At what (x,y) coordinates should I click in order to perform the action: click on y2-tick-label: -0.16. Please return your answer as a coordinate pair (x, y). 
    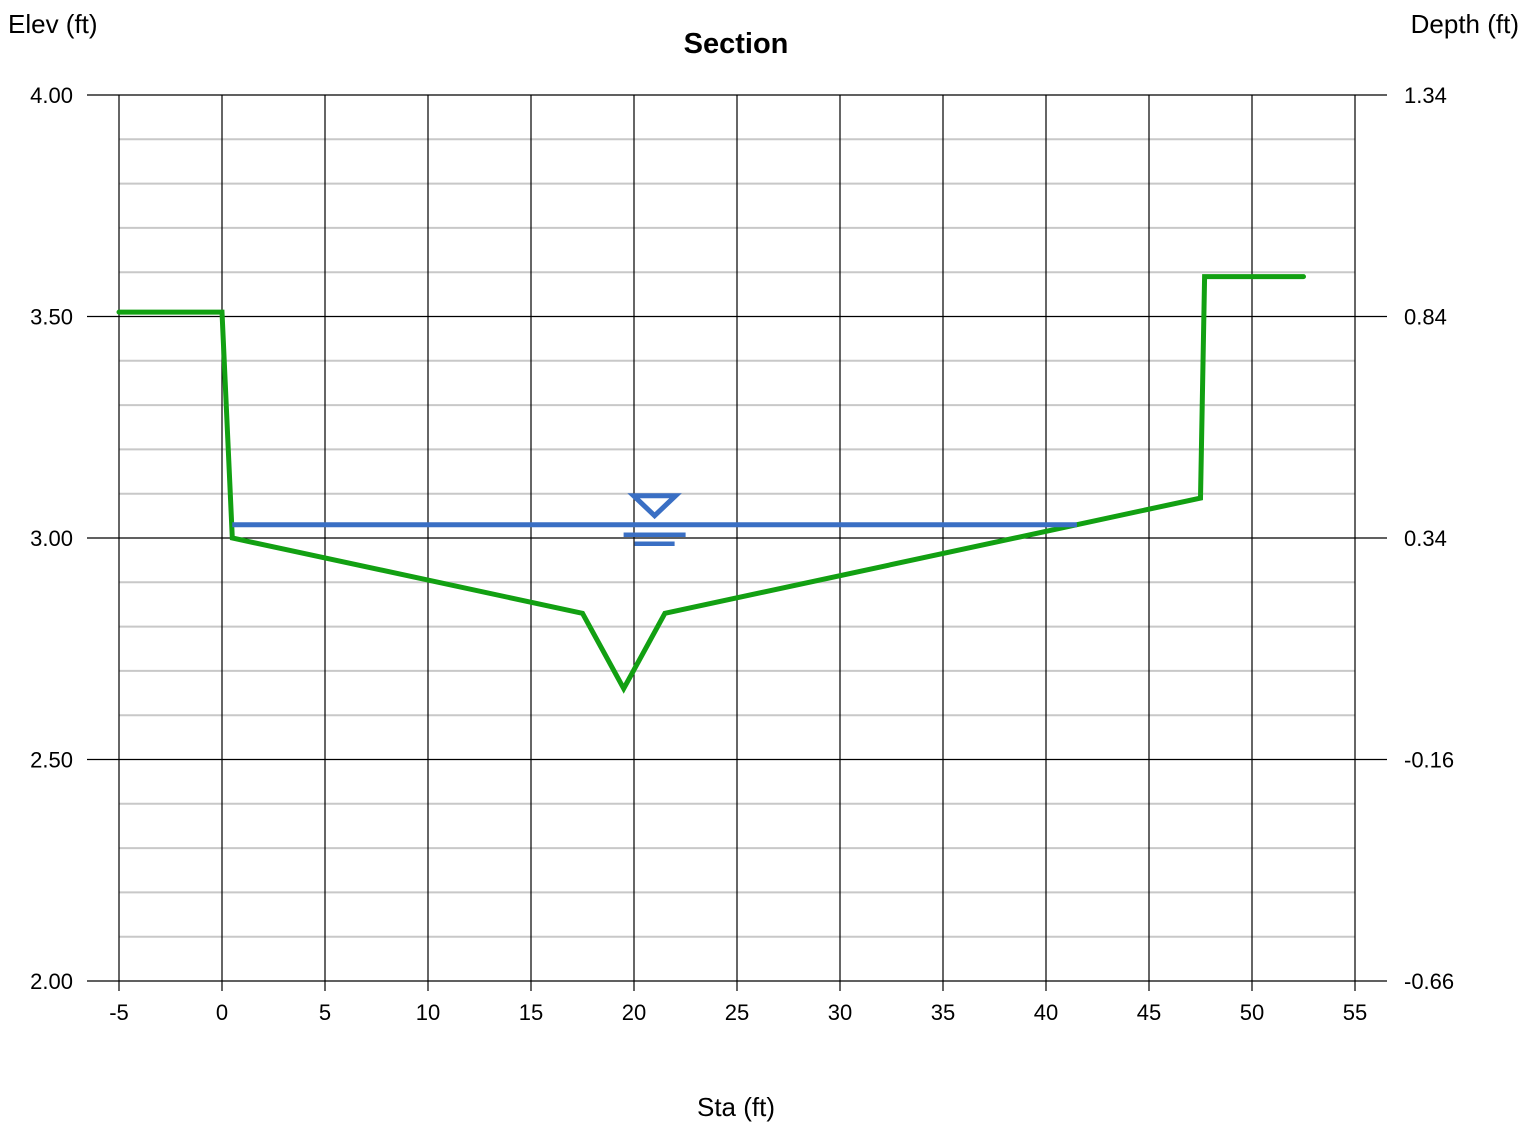
    Looking at the image, I should click on (1429, 760).